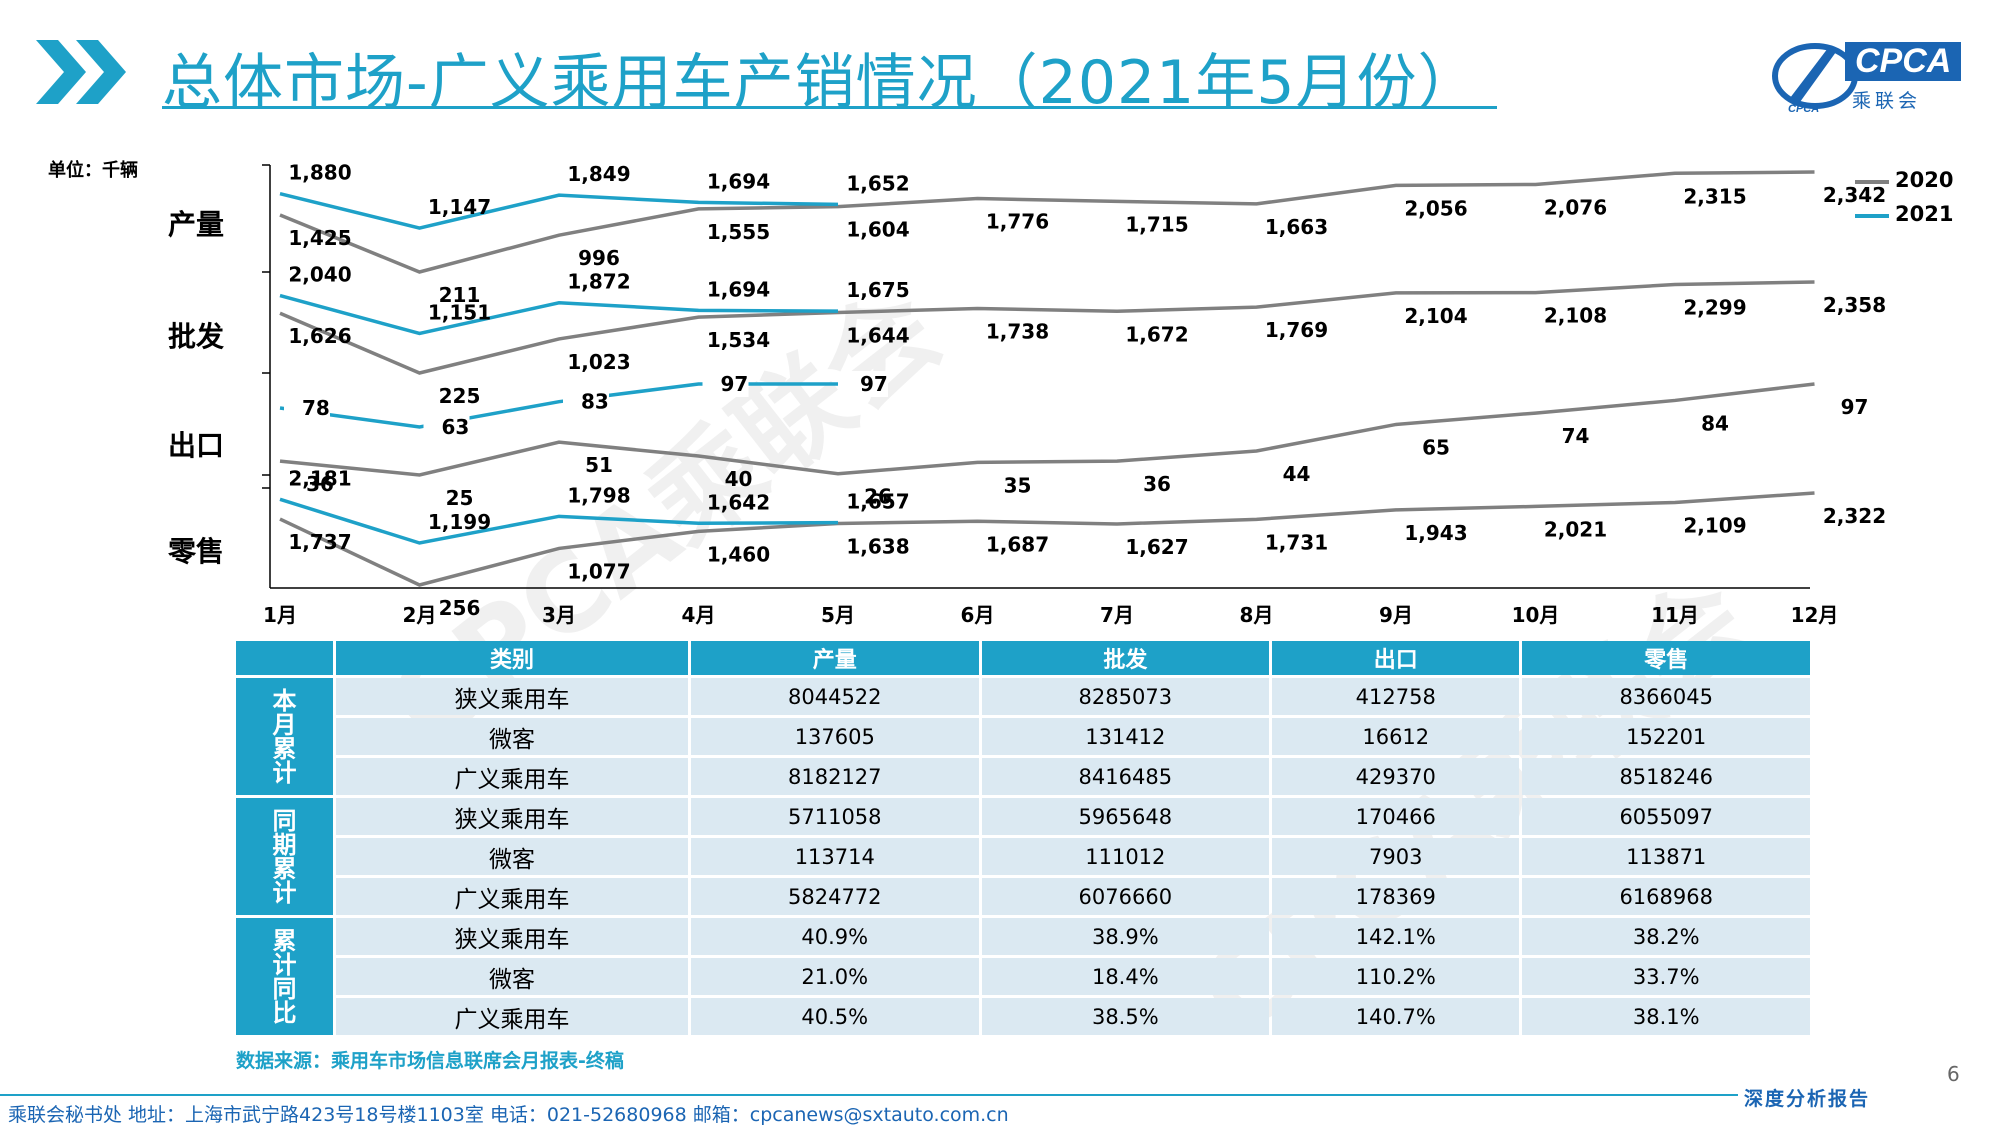 The image size is (2000, 1127). Describe the element at coordinates (1257, 615) in the screenshot. I see `x-tick-label: 8月` at that location.